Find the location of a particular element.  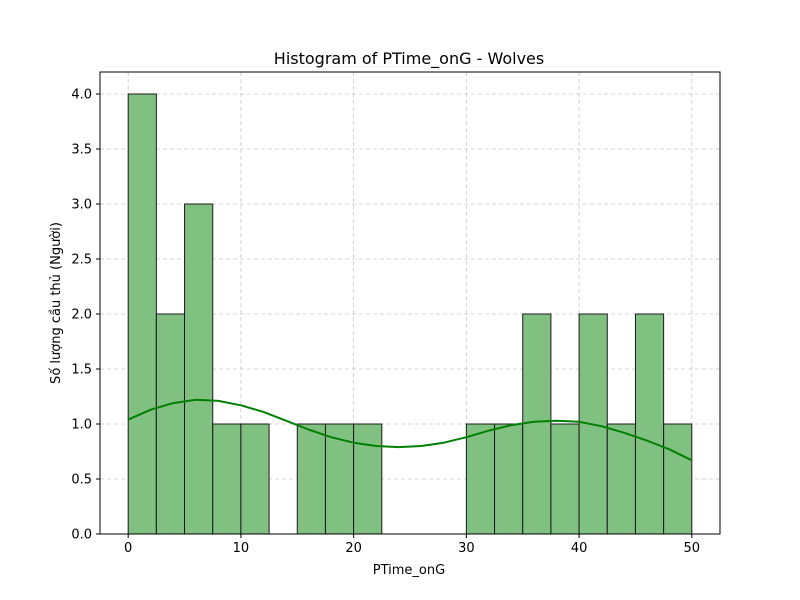

y-tick-label: 3.0 is located at coordinates (81, 205).